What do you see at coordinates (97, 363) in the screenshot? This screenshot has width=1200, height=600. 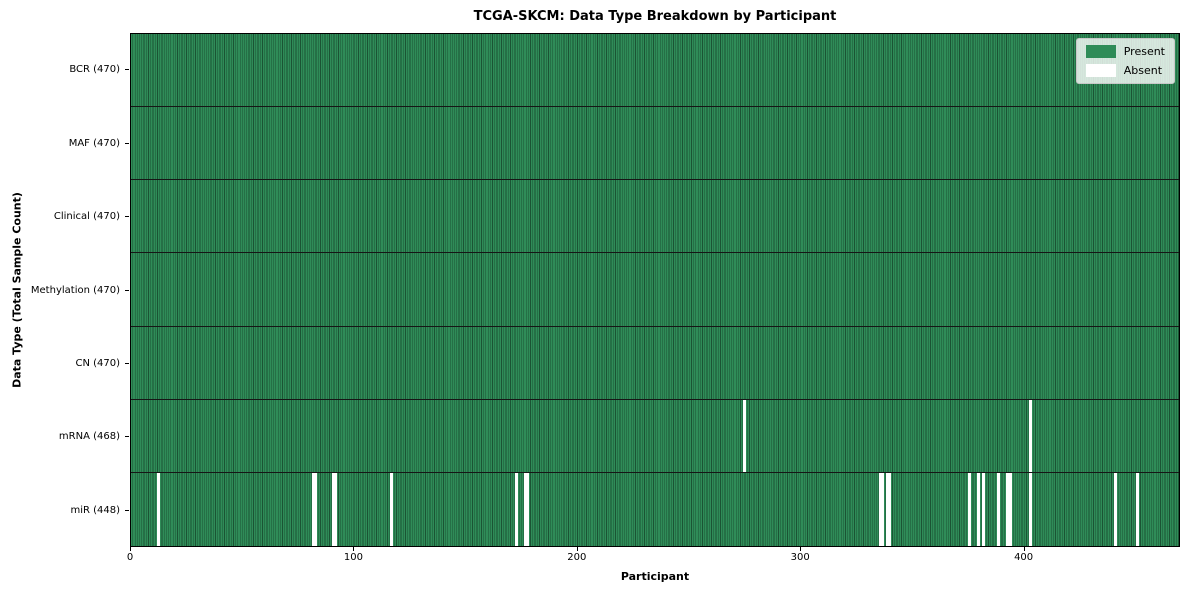 I see `y-tick-label: CN (470)` at bounding box center [97, 363].